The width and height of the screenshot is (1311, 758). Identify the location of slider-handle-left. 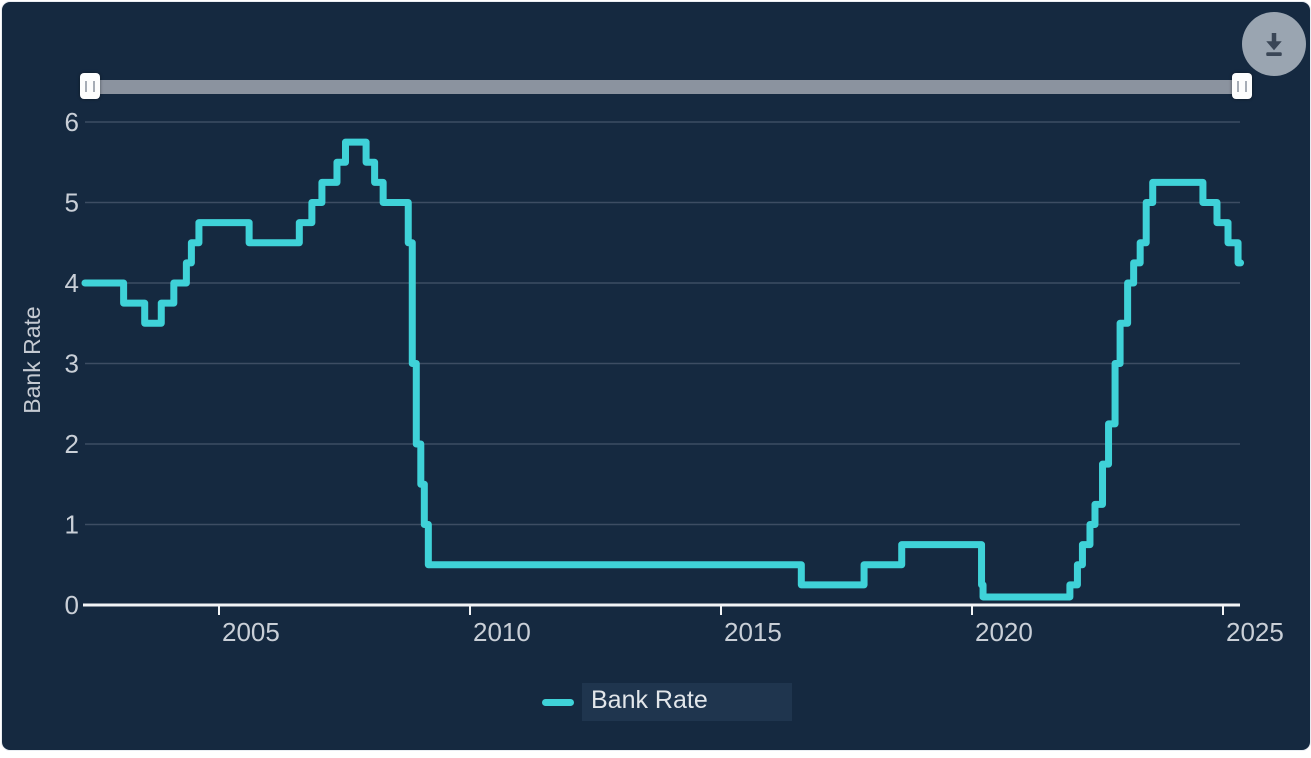
(90, 86).